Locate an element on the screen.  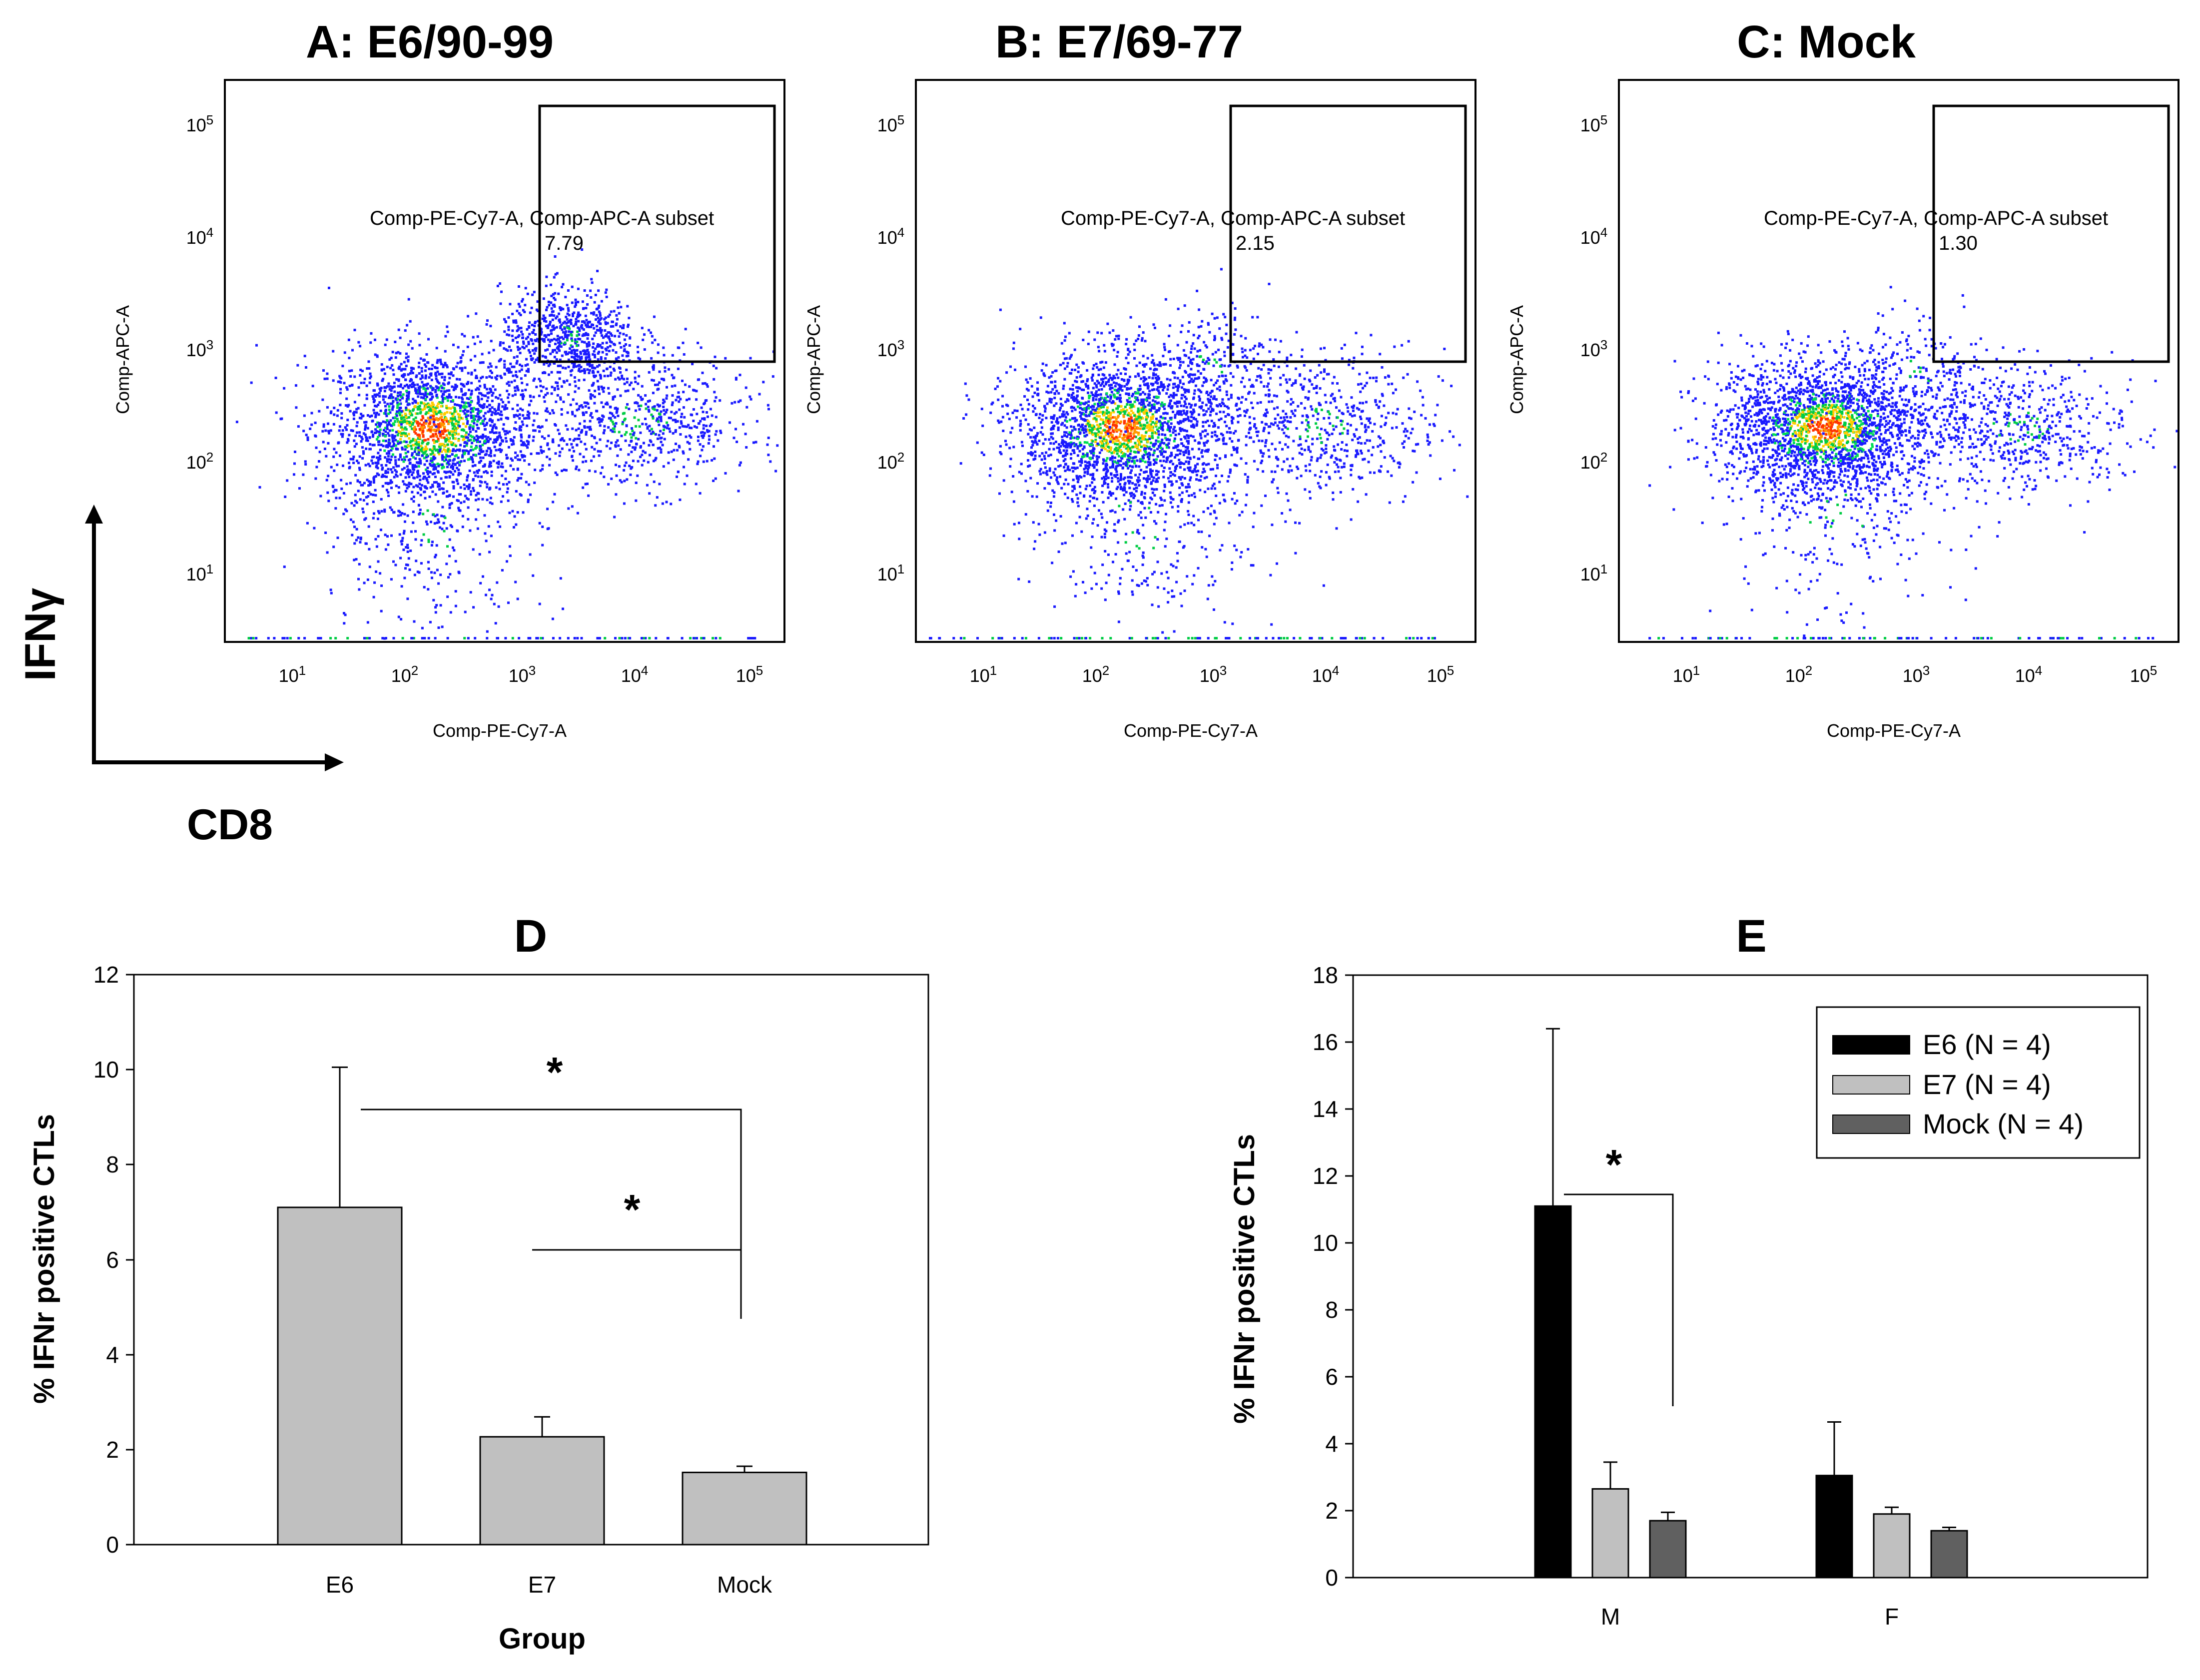
event-dot-2001 is located at coordinates (377, 463).